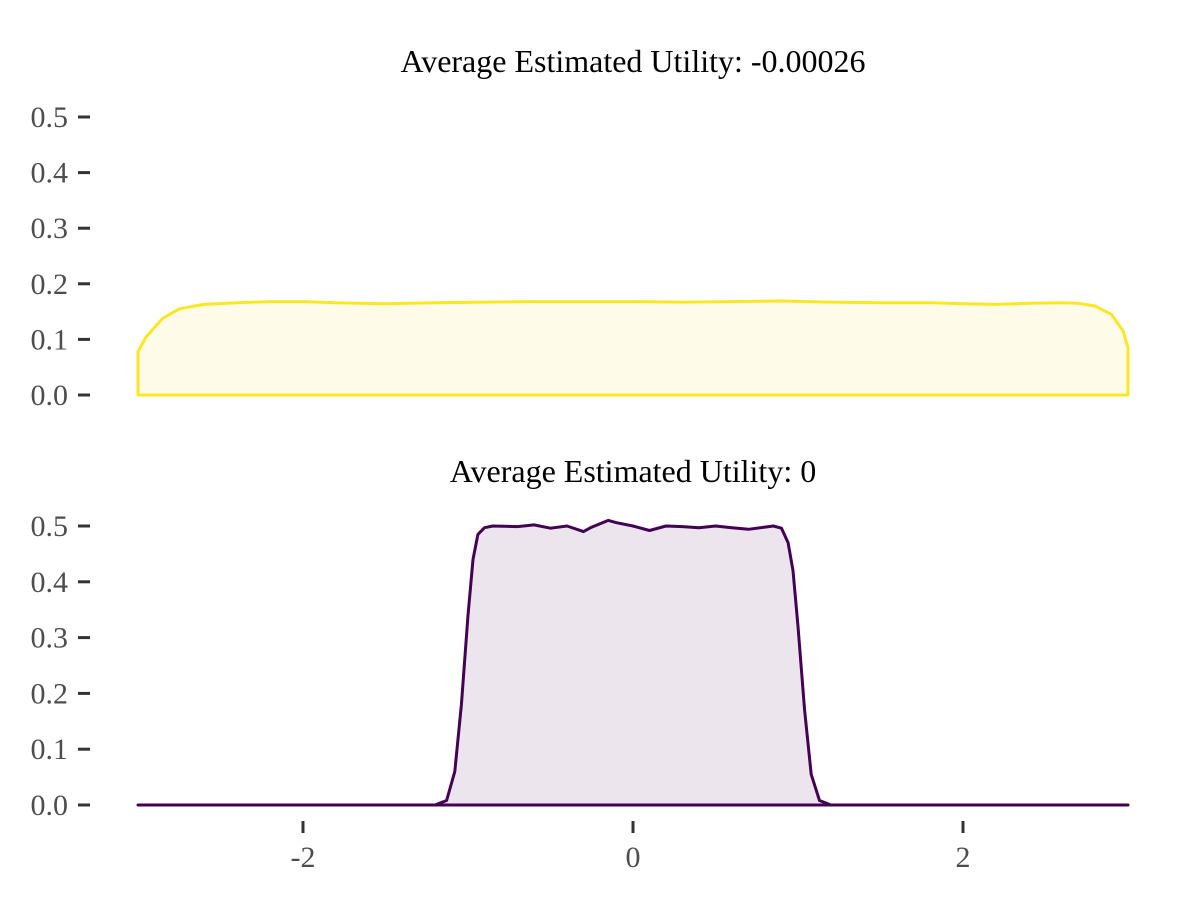 The image size is (1200, 900). Describe the element at coordinates (963, 857) in the screenshot. I see `x-tick-label: 2` at that location.